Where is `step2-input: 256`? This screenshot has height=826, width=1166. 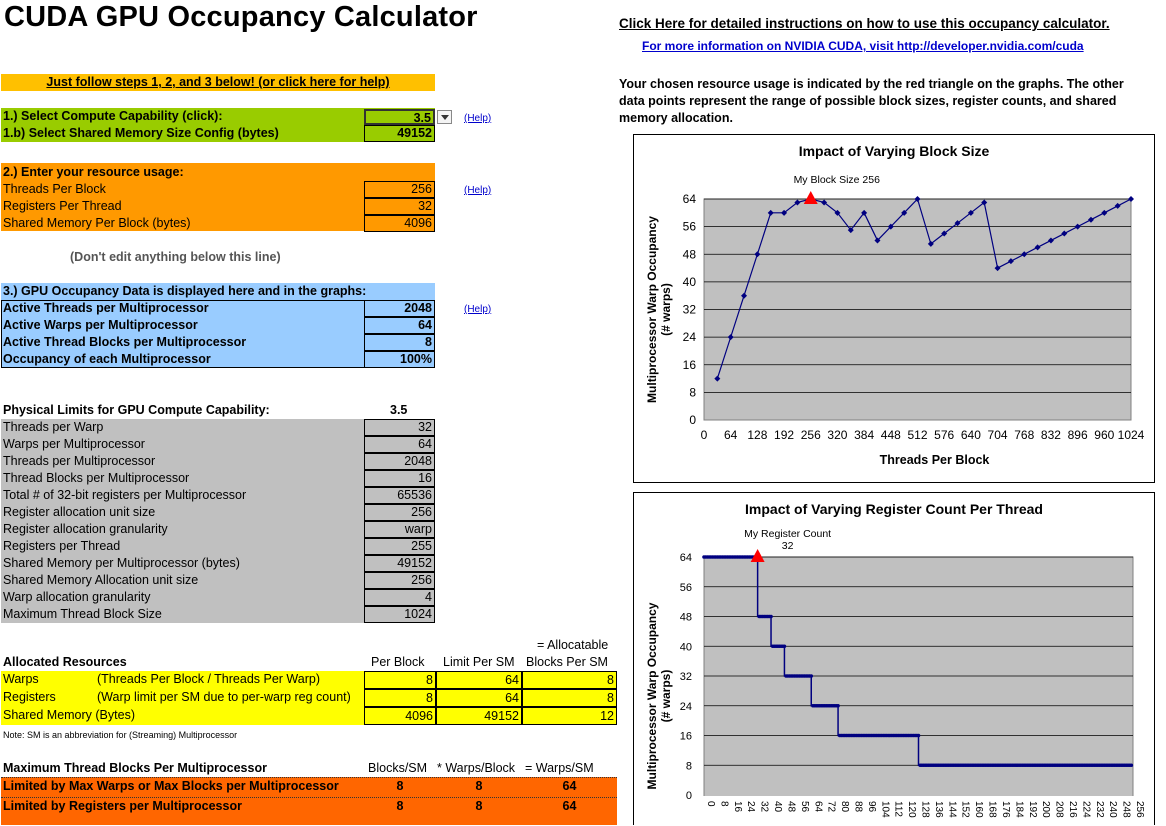 step2-input: 256 is located at coordinates (399, 189).